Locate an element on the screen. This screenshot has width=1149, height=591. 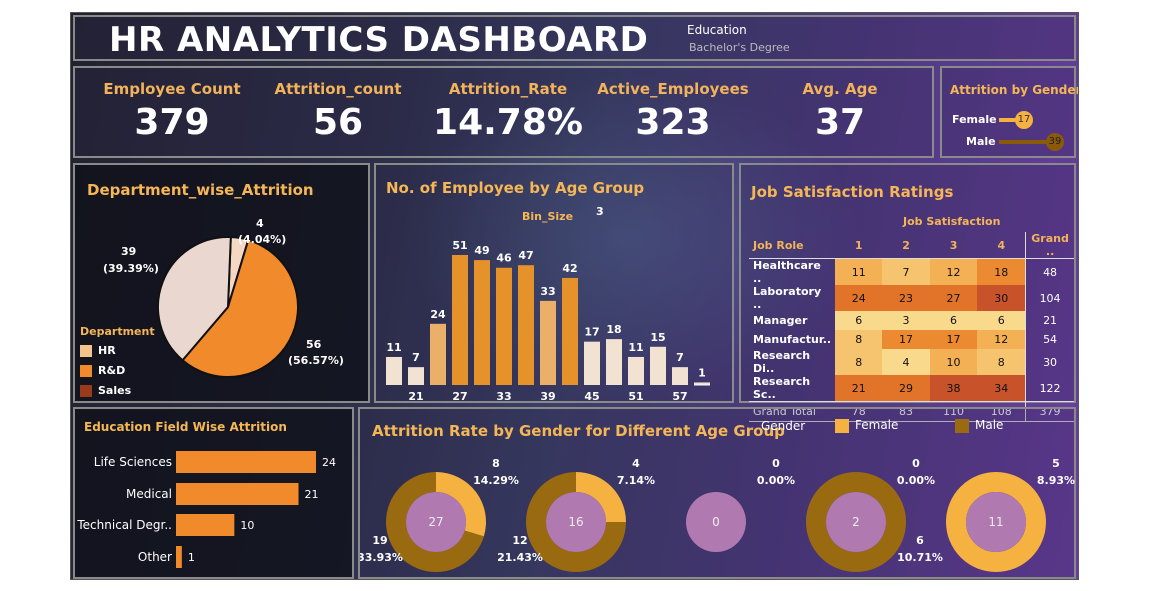
legend-item-female: Female is located at coordinates (866, 425).